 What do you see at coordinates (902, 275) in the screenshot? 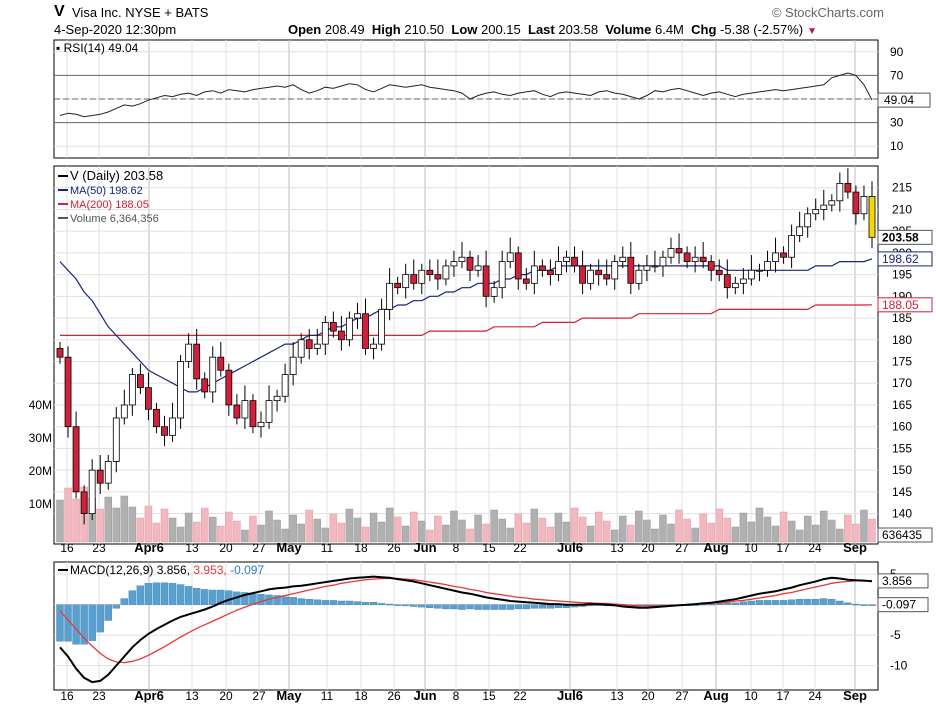
I see `price-tick-label: 195` at bounding box center [902, 275].